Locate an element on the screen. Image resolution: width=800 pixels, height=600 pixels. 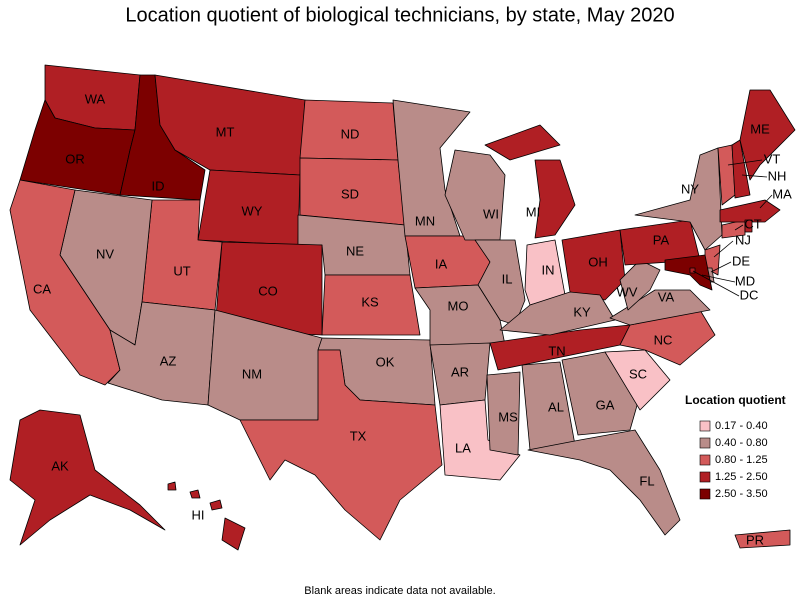
state-label: CT is located at coordinates (752, 223).